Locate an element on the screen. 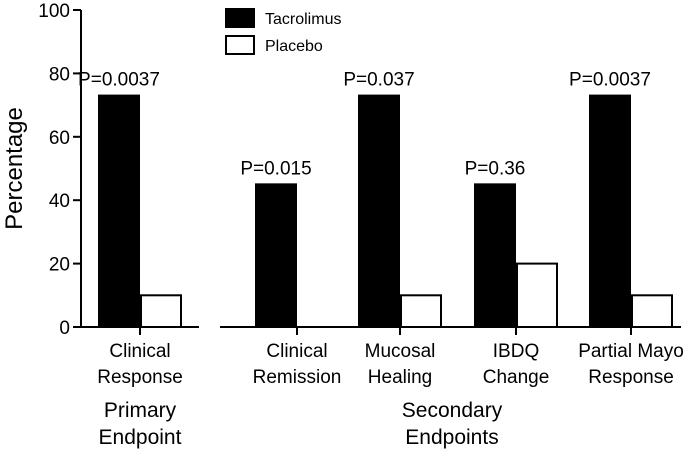 The width and height of the screenshot is (700, 454). x-category-label: Mucosal is located at coordinates (400, 351).